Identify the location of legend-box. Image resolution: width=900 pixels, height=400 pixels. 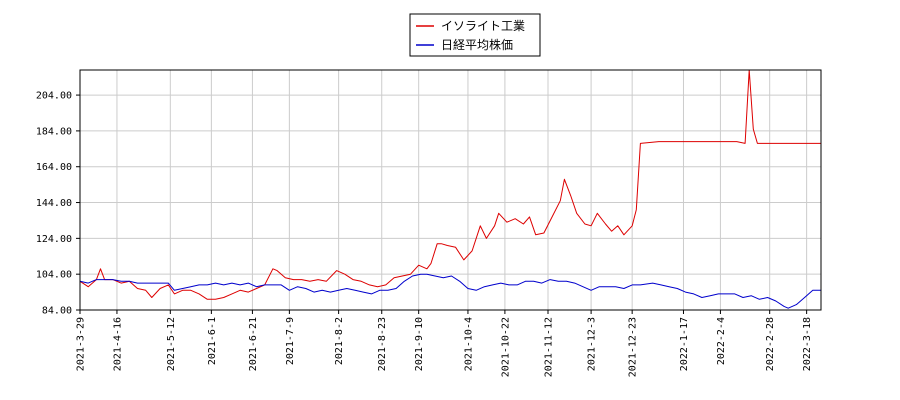
(475, 35).